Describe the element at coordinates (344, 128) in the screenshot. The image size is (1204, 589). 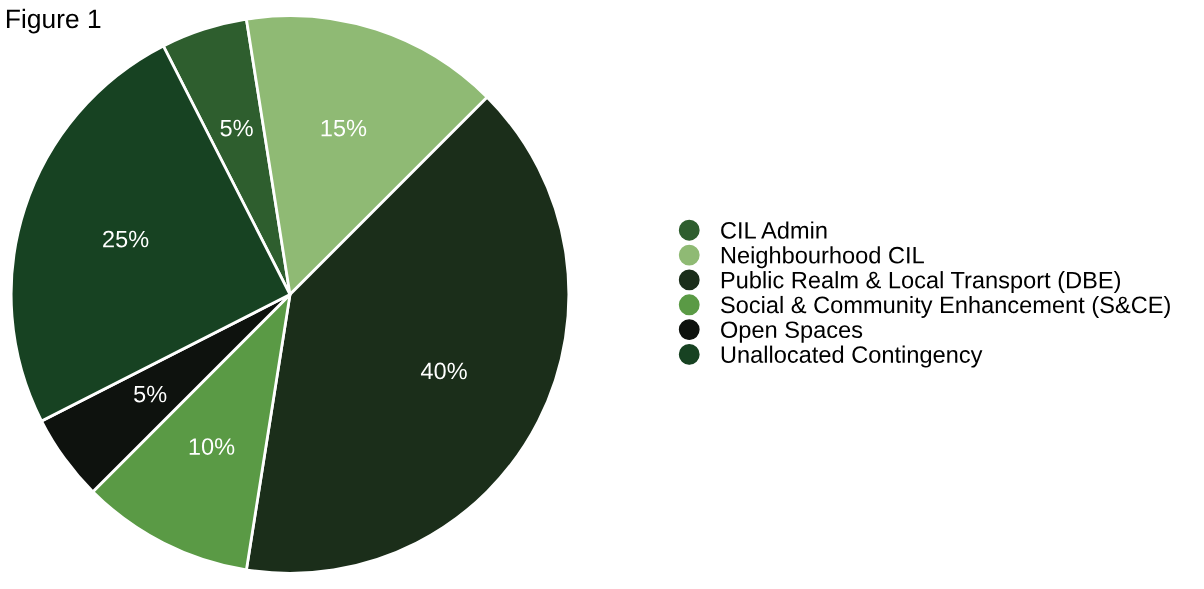
I see `data-label: 15%` at that location.